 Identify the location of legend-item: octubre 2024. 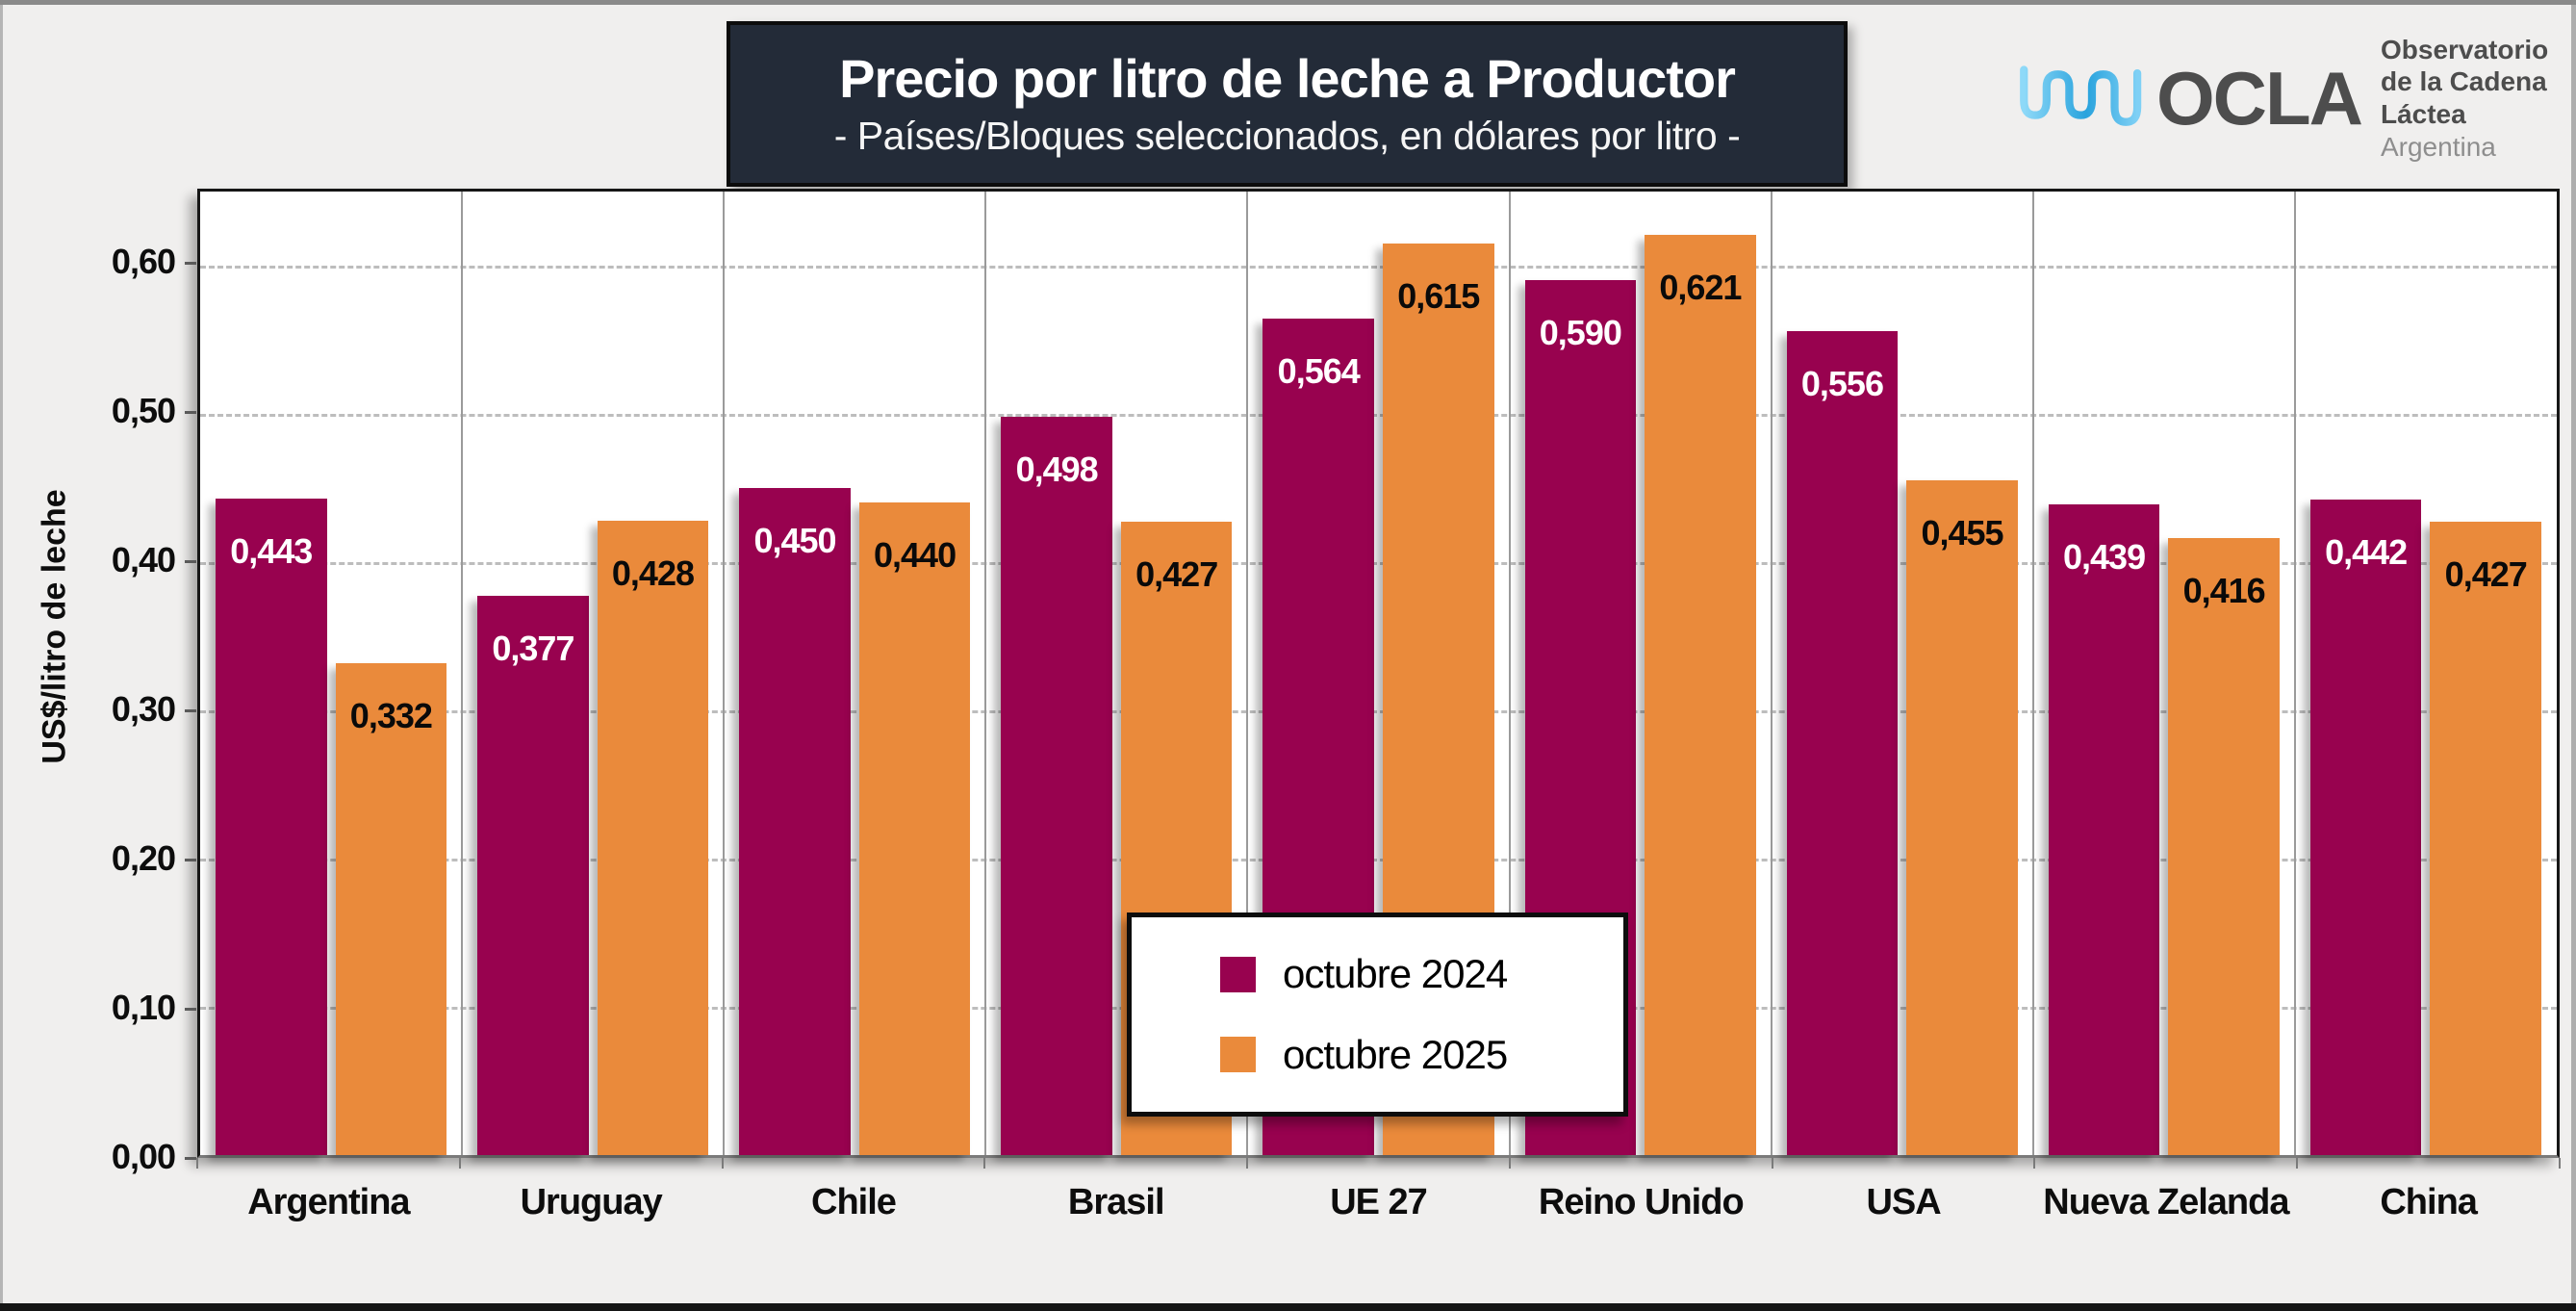
(1421, 974).